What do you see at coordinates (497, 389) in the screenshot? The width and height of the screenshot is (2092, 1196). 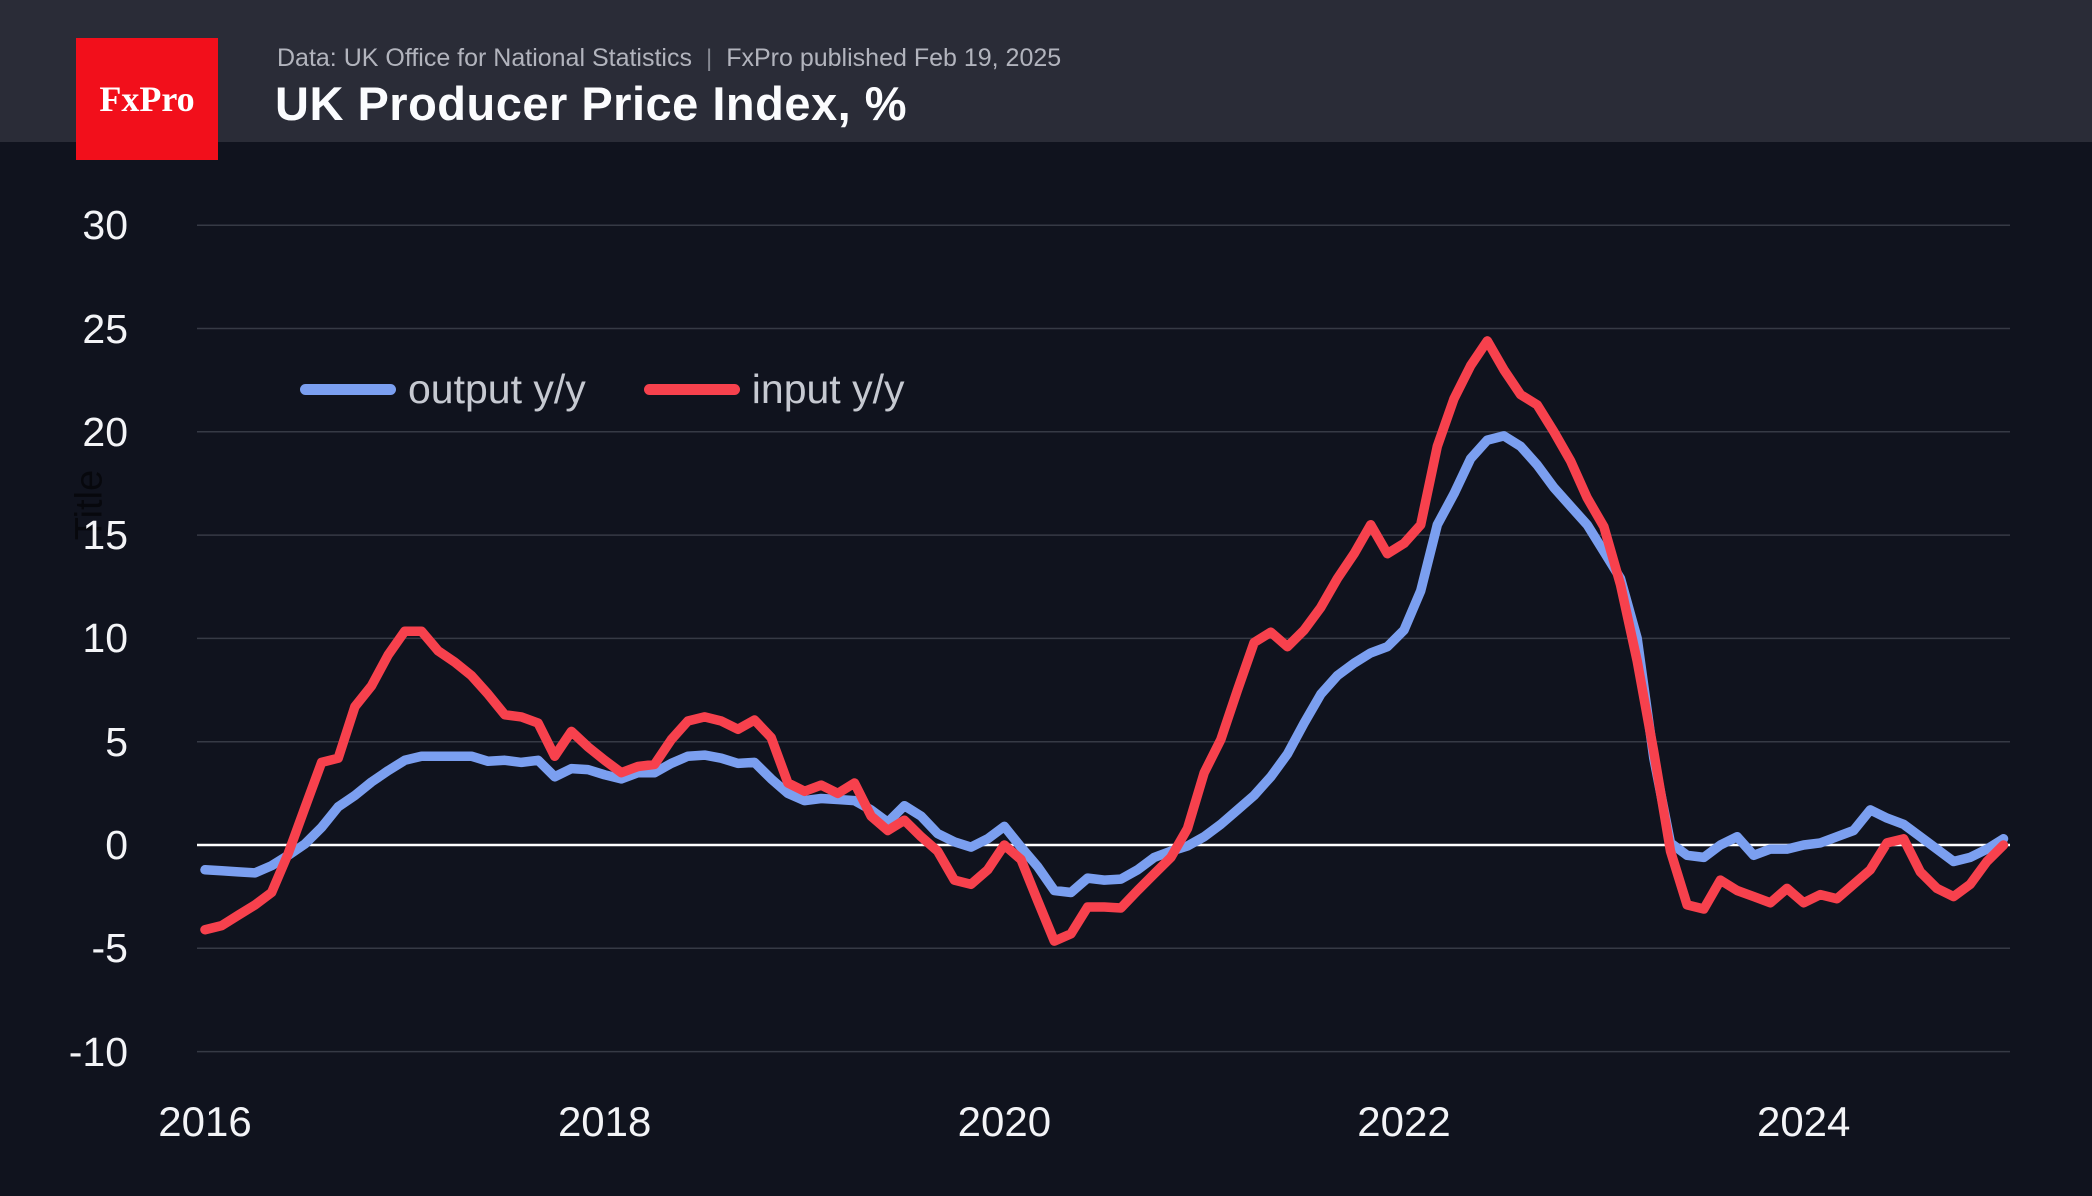 I see `legend-label: output y/y` at bounding box center [497, 389].